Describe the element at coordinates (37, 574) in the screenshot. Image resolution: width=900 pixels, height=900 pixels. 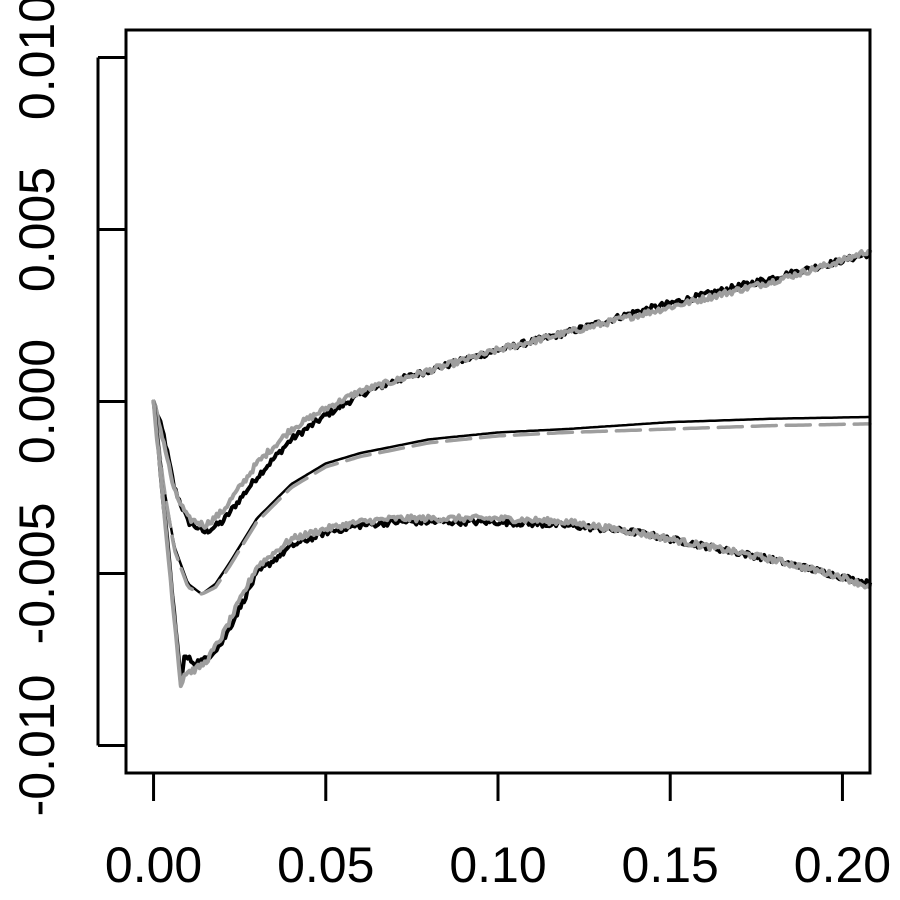
I see `y-tick-label: -0.005` at that location.